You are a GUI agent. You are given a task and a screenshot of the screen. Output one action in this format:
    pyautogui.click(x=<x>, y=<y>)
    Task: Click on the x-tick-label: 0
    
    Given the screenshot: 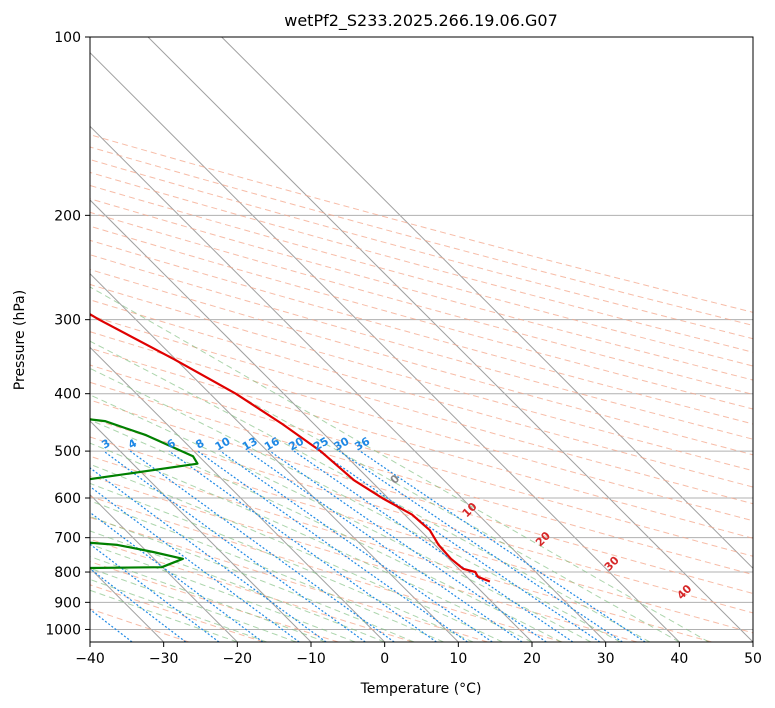 What is the action you would take?
    pyautogui.click(x=384, y=659)
    